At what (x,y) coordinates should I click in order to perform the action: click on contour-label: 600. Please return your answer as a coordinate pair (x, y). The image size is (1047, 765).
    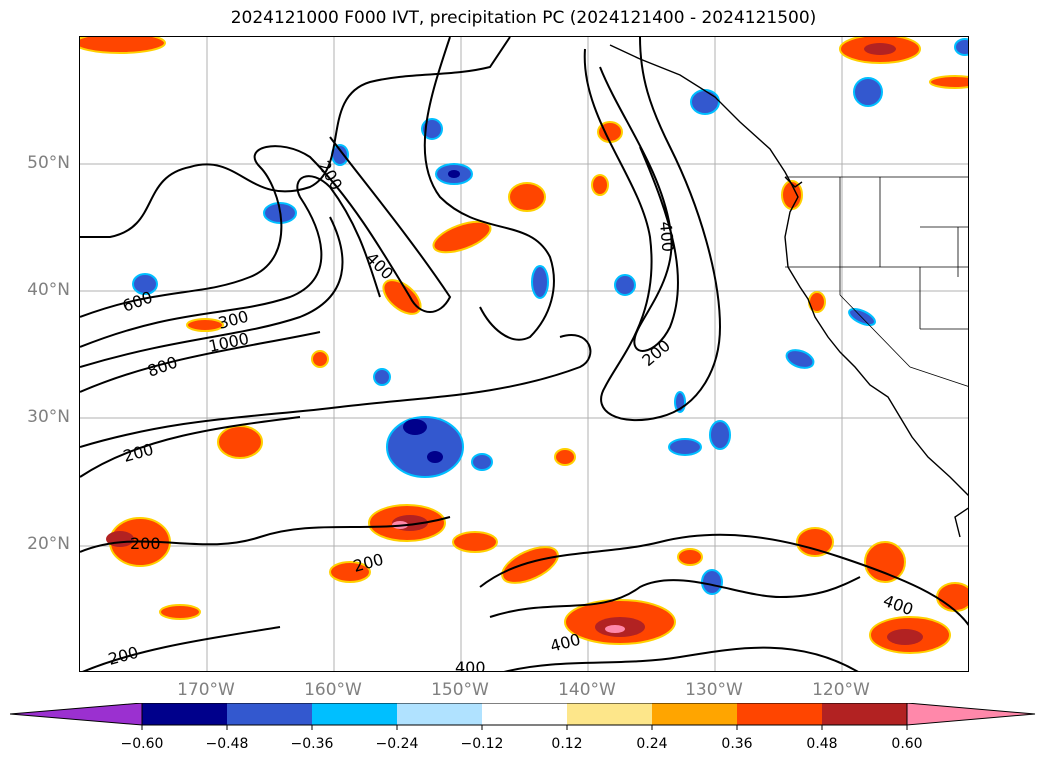
    Looking at the image, I should click on (137, 301).